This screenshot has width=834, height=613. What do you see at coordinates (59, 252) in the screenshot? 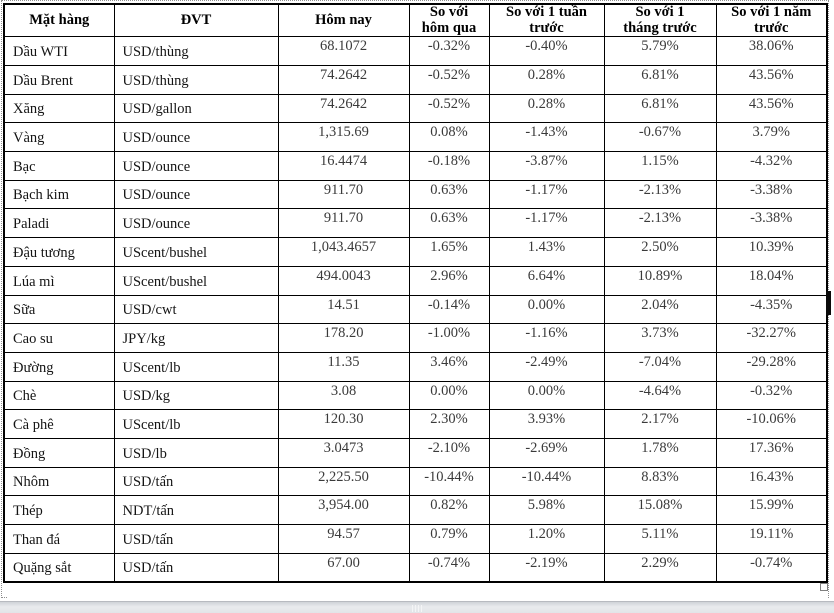
I see `cell-commodity: Đậu tương` at bounding box center [59, 252].